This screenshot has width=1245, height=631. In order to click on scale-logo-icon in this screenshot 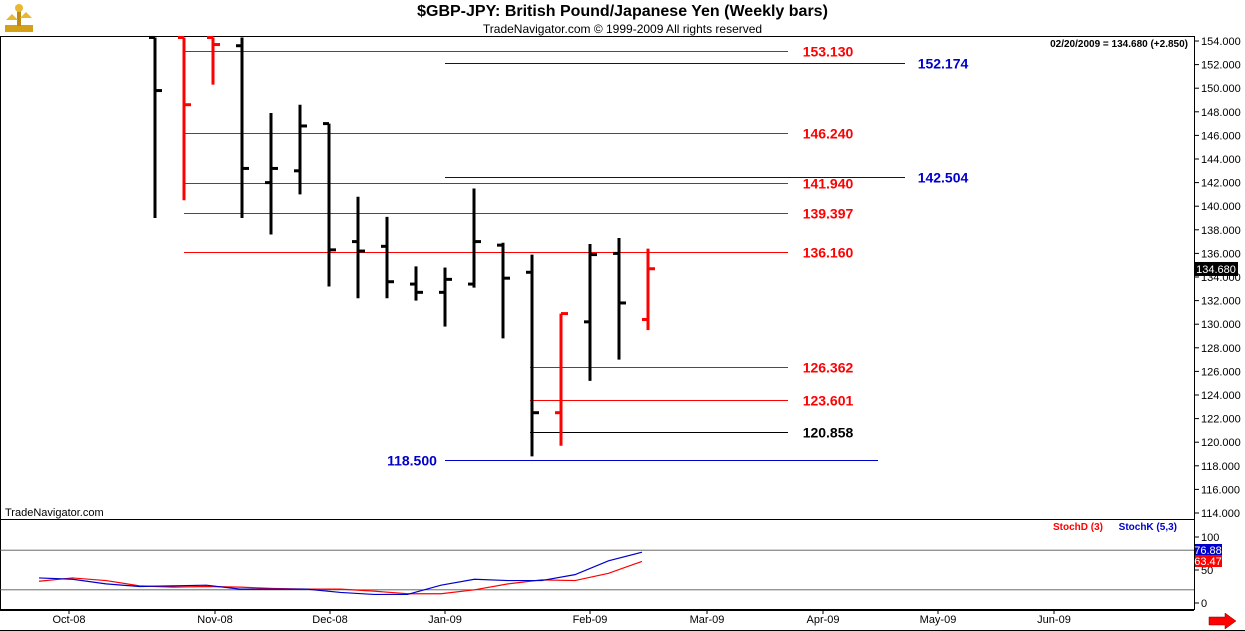, I will do `click(19, 18)`.